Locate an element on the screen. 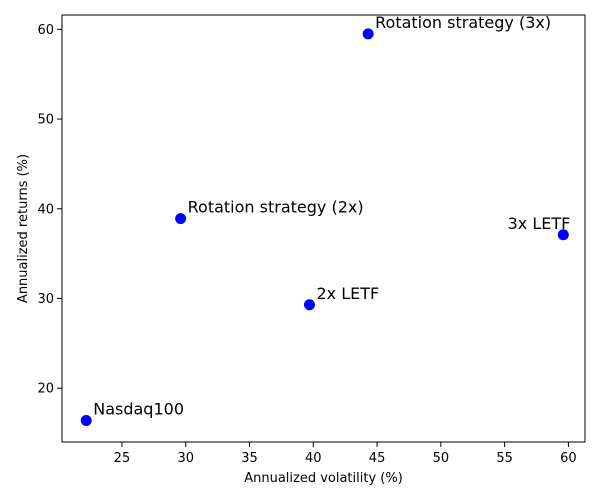  y-axis-ticks: 20 30 40 50 60 is located at coordinates (49, 210).